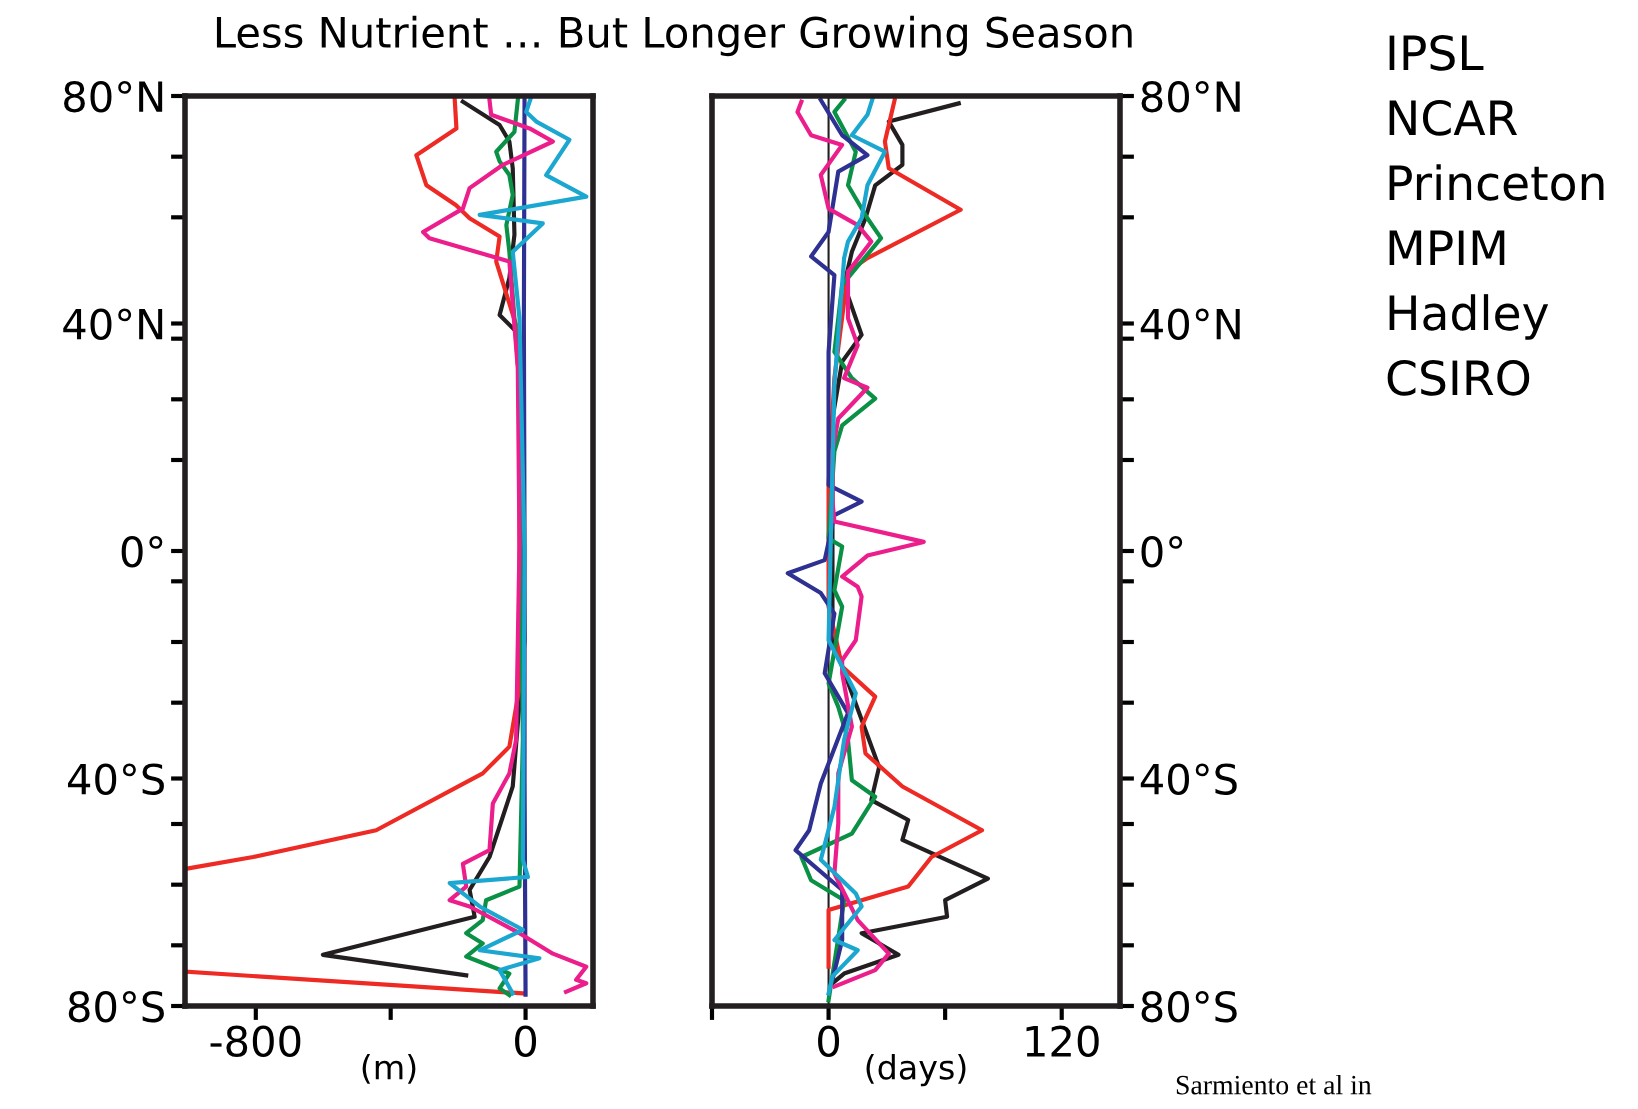 The image size is (1638, 1109). I want to click on x-tick-label: -800, so click(255, 1041).